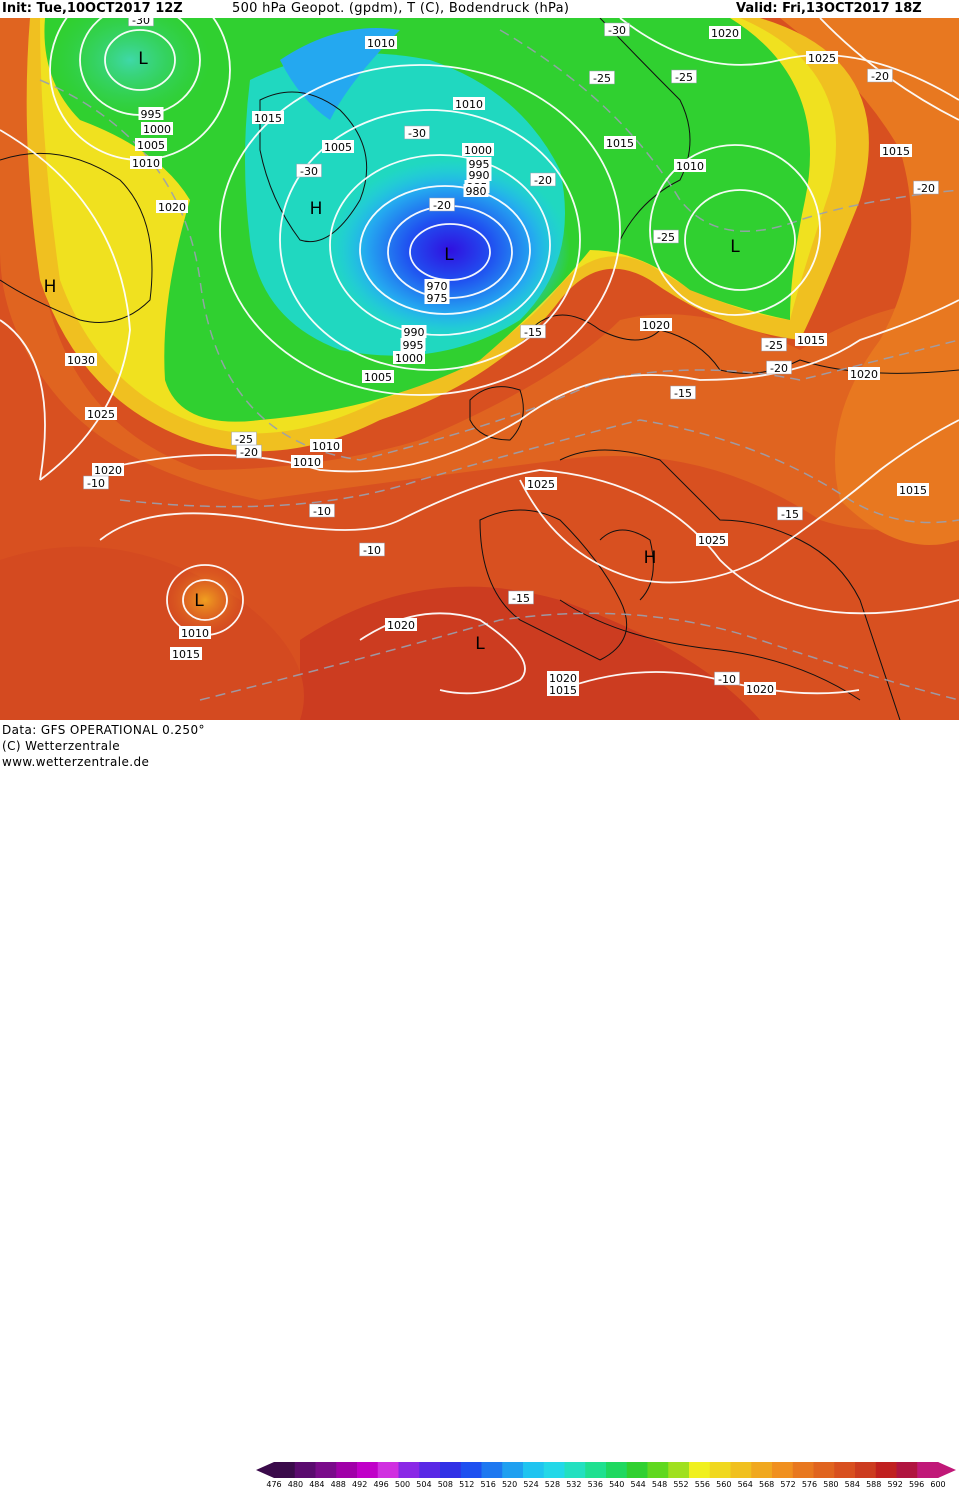 The image size is (959, 1488). I want to click on orange-band-east, so click(869, 281).